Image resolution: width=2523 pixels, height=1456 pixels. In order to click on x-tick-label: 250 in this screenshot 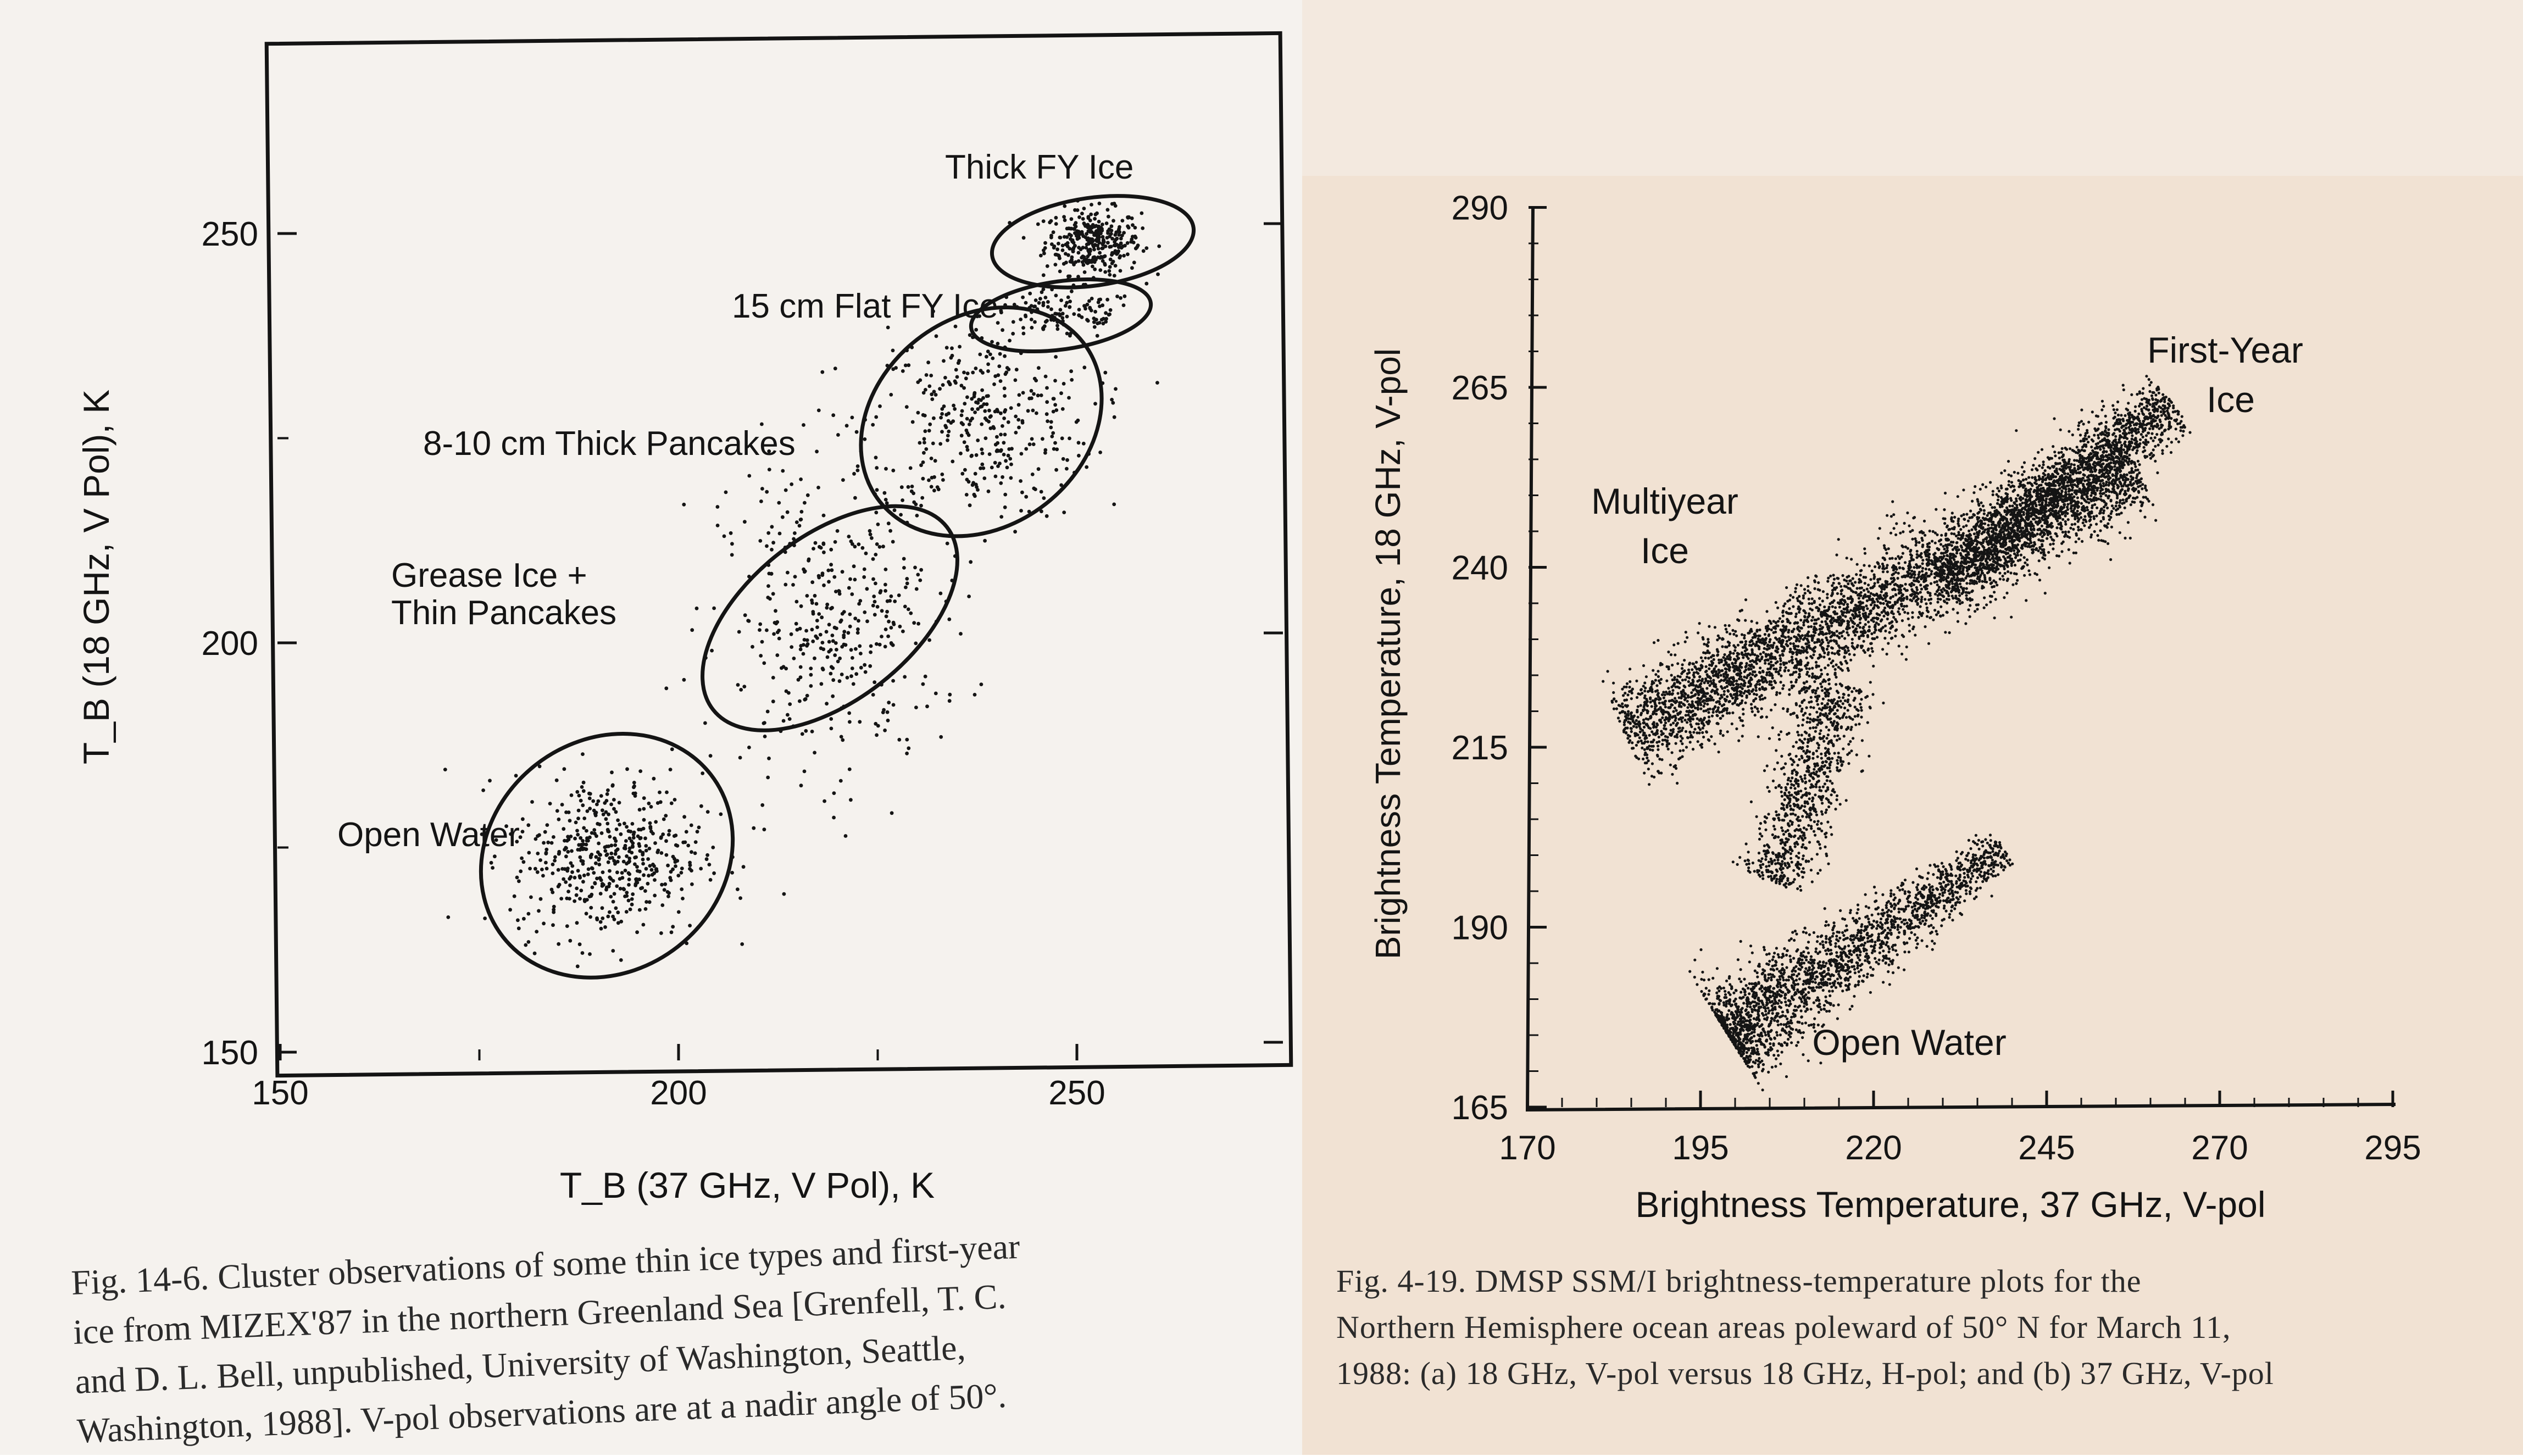, I will do `click(1076, 1093)`.